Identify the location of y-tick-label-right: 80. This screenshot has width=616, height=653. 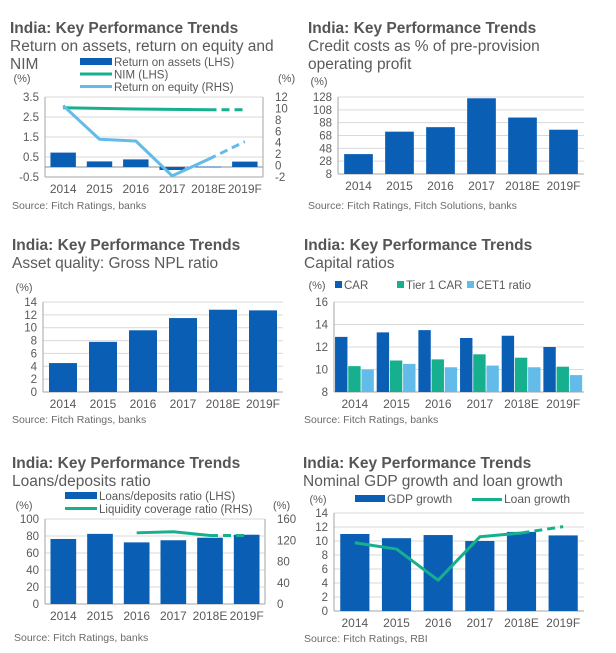
(283, 563).